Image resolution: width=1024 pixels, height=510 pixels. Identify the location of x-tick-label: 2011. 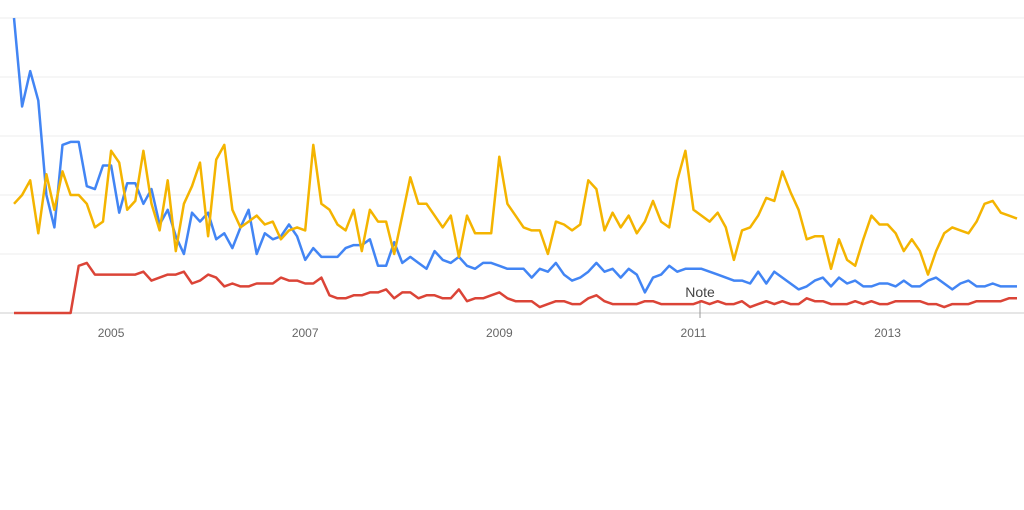
(694, 333).